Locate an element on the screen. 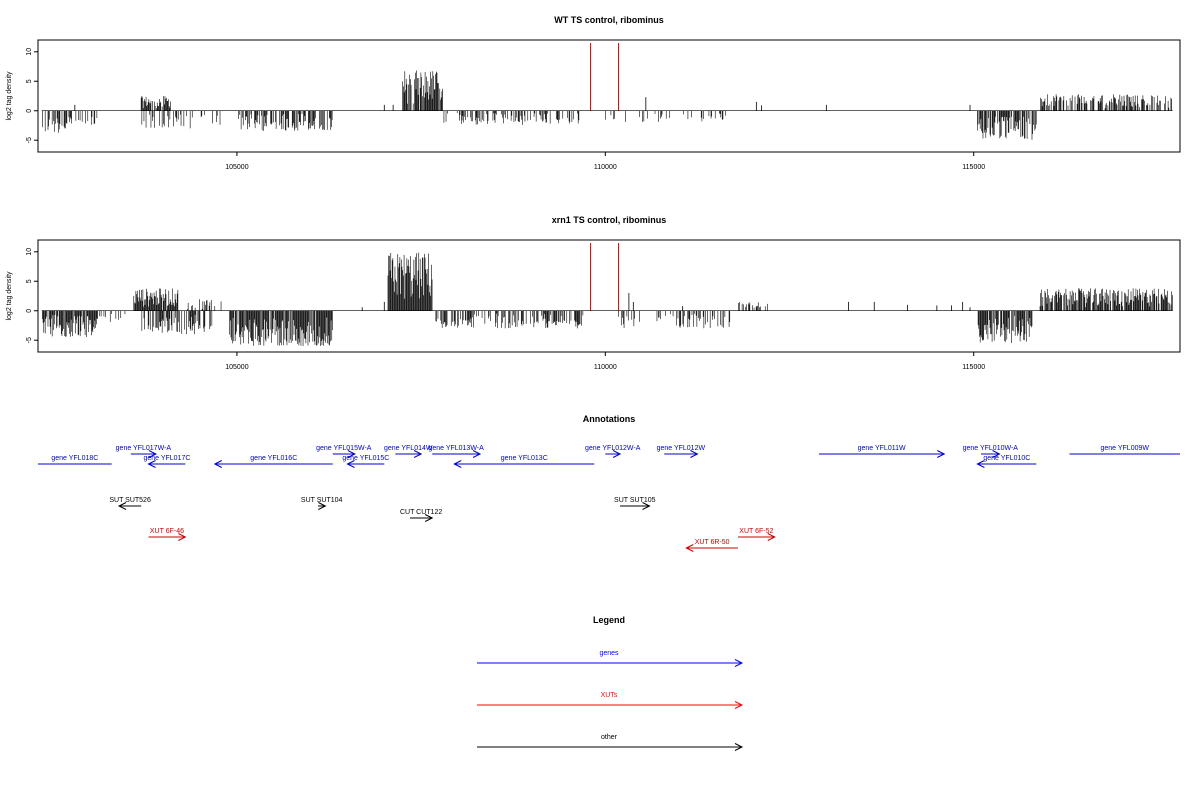 The height and width of the screenshot is (800, 1200). annotation-feature: gene YFL012W is located at coordinates (681, 451).